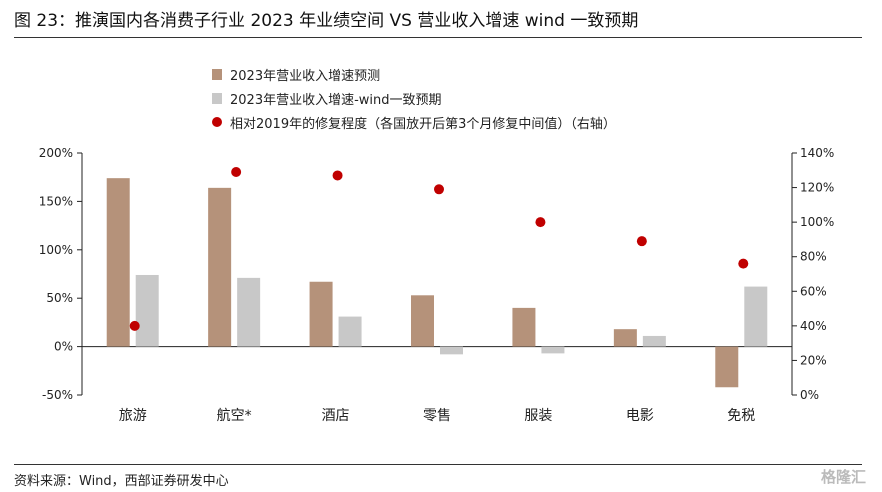 Image resolution: width=882 pixels, height=492 pixels. What do you see at coordinates (438, 464) in the screenshot?
I see `footer-rule` at bounding box center [438, 464].